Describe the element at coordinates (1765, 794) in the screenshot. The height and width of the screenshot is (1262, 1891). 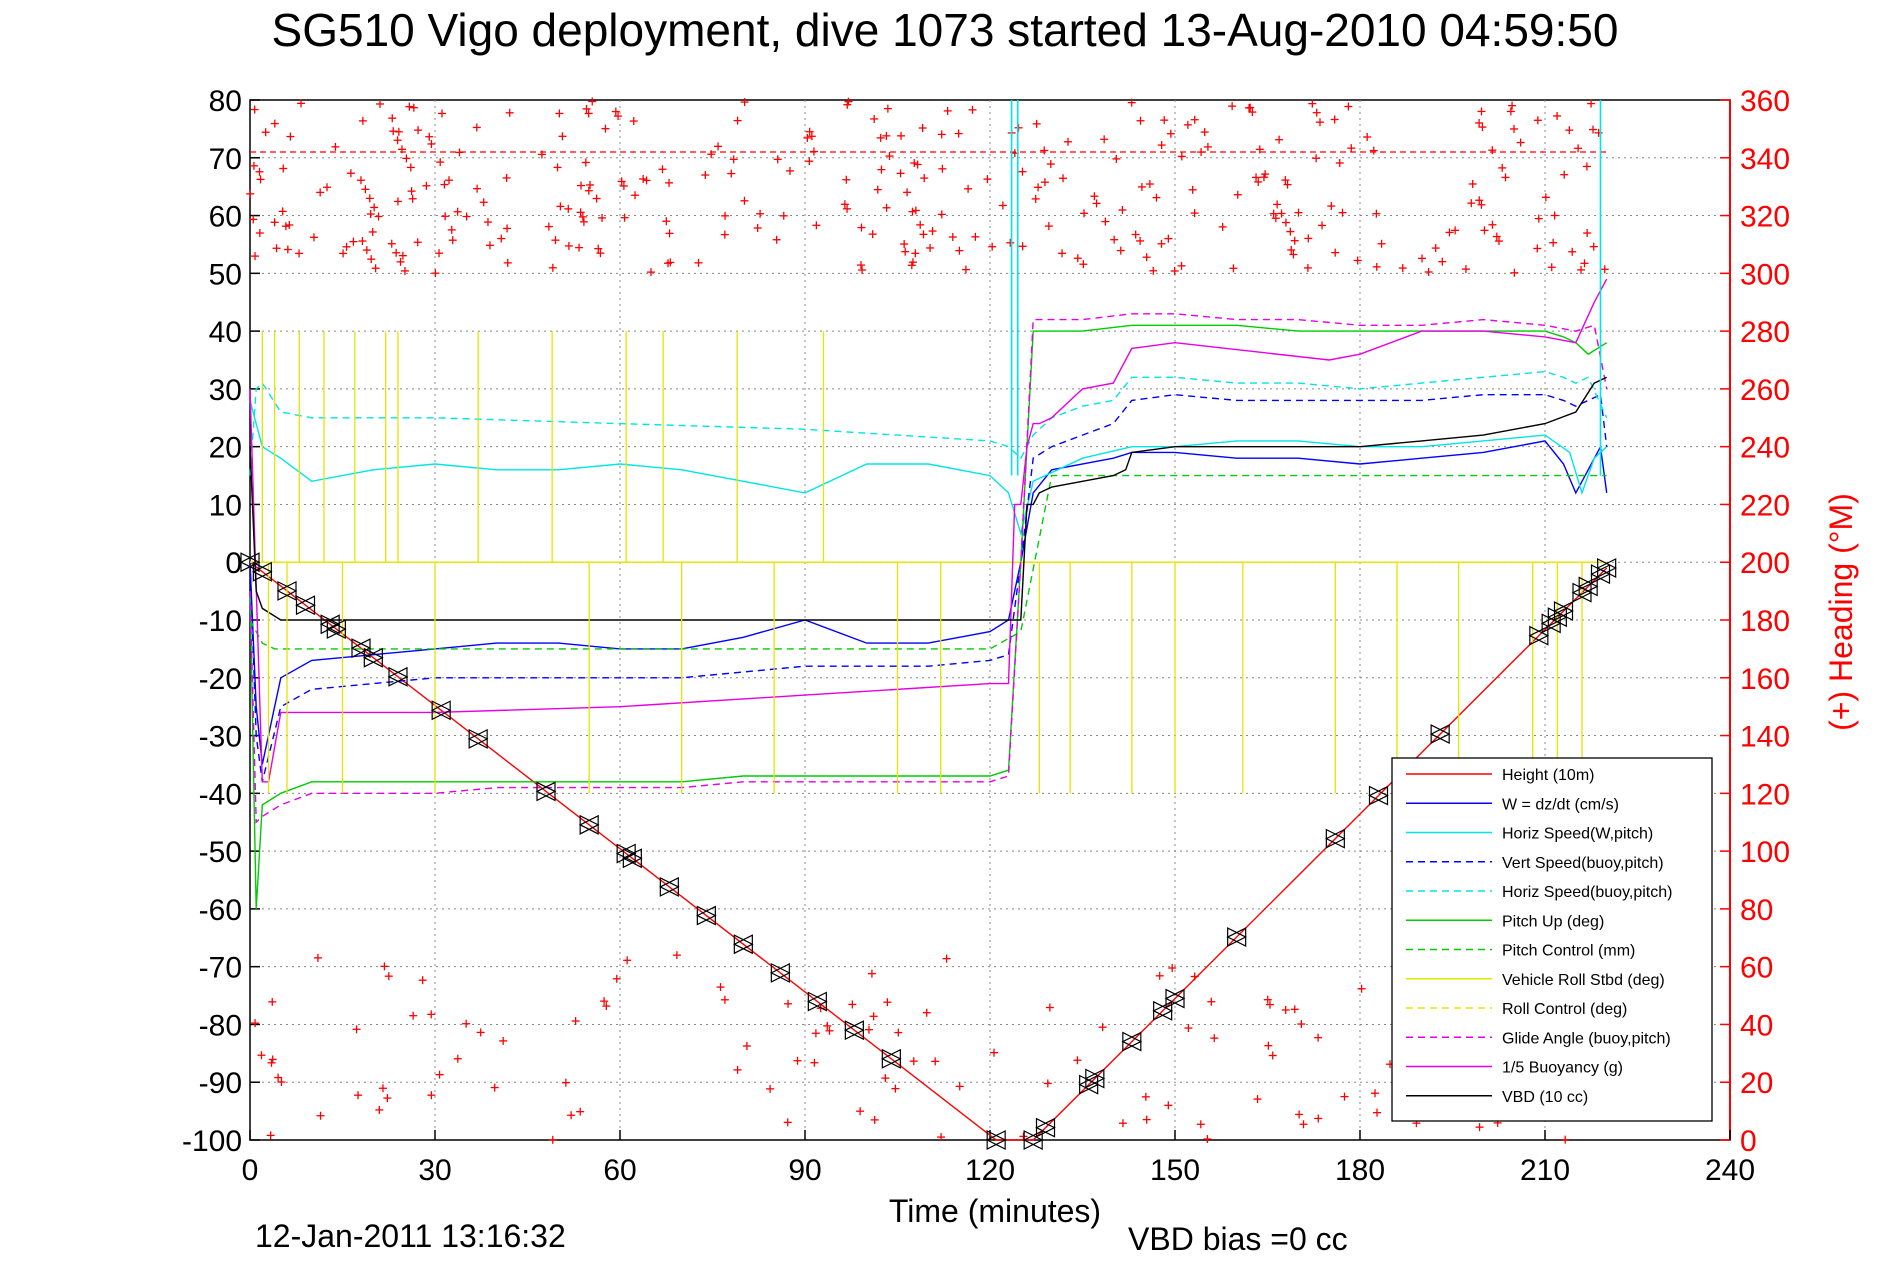
I see `right-tick-label: 120` at that location.